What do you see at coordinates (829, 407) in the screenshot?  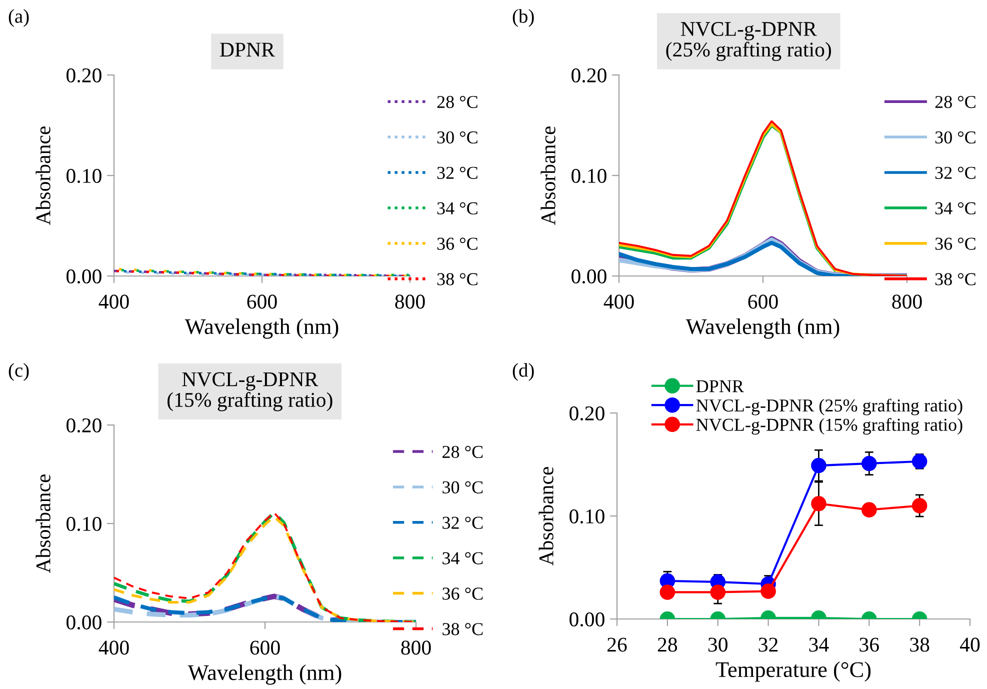 I see `legend-label: NVCL-g-DPNR (25% grafting ratio)` at bounding box center [829, 407].